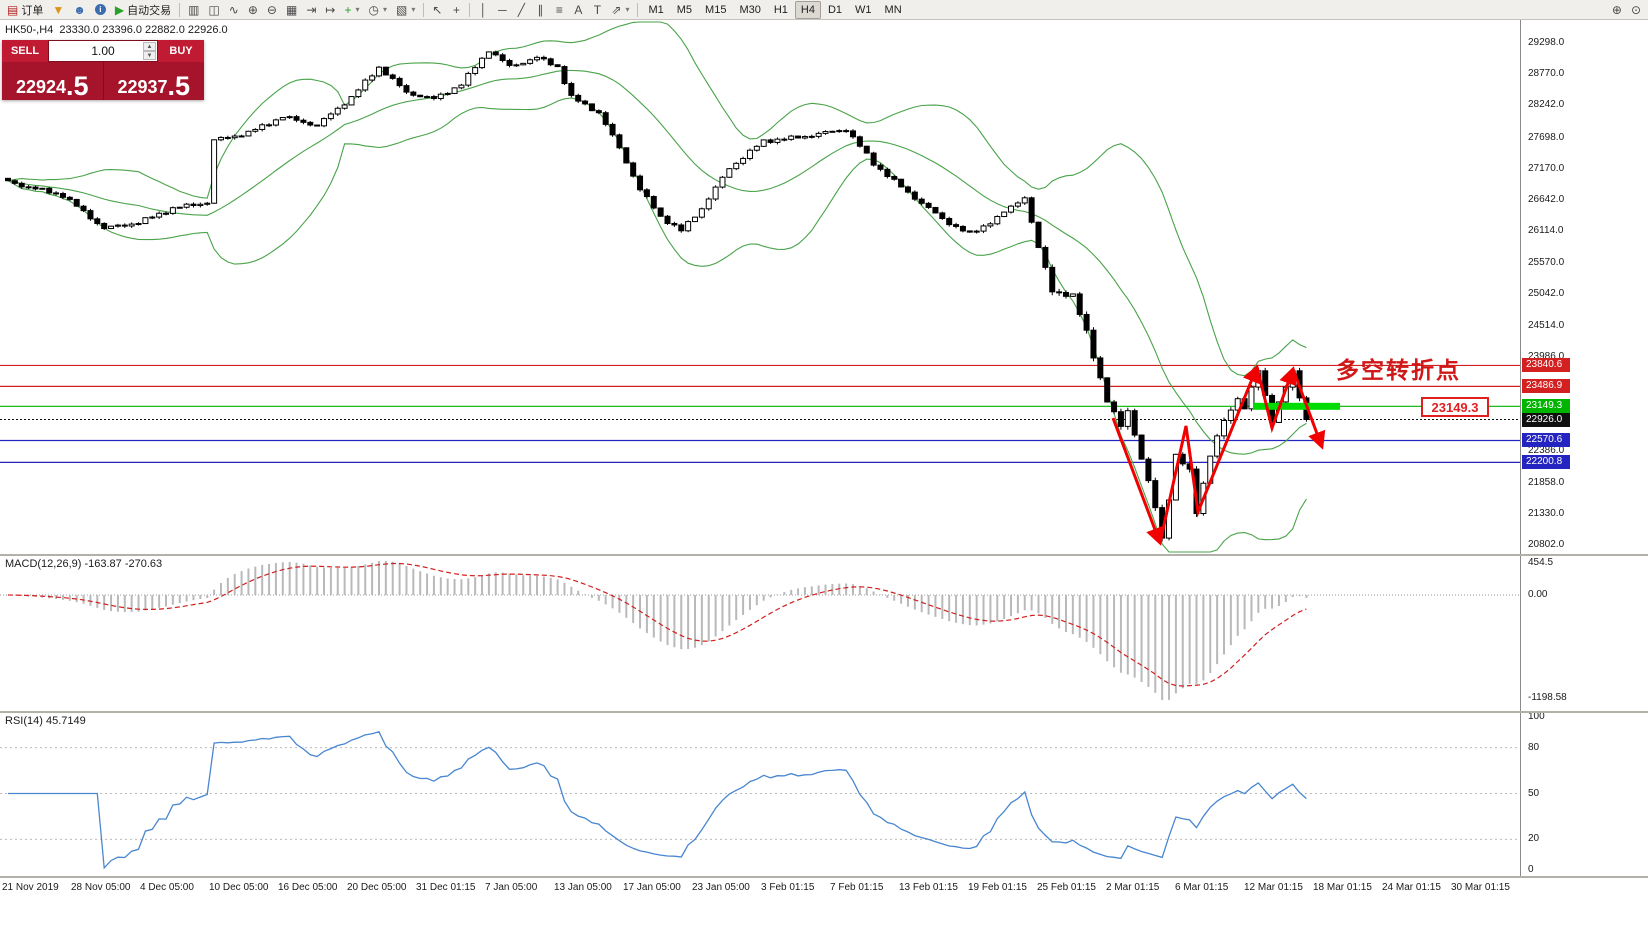 The width and height of the screenshot is (1648, 941). What do you see at coordinates (1202, 887) in the screenshot?
I see `time-axis-label: 6 Mar 01:15` at bounding box center [1202, 887].